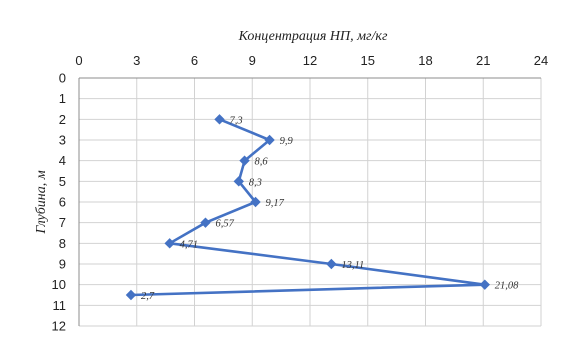  I want to click on data-label: 6,57, so click(224, 224).